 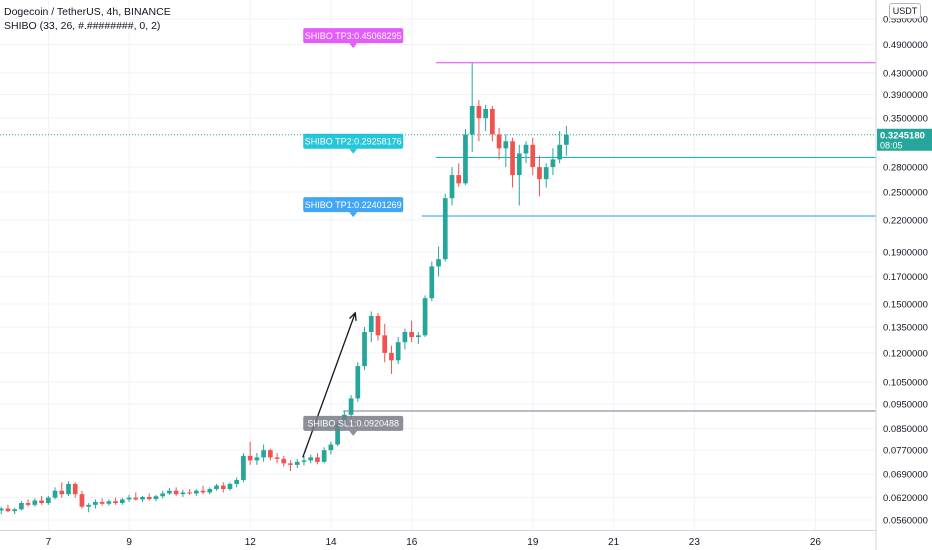 What do you see at coordinates (905, 253) in the screenshot?
I see `y-tick-label: 0.1900000` at bounding box center [905, 253].